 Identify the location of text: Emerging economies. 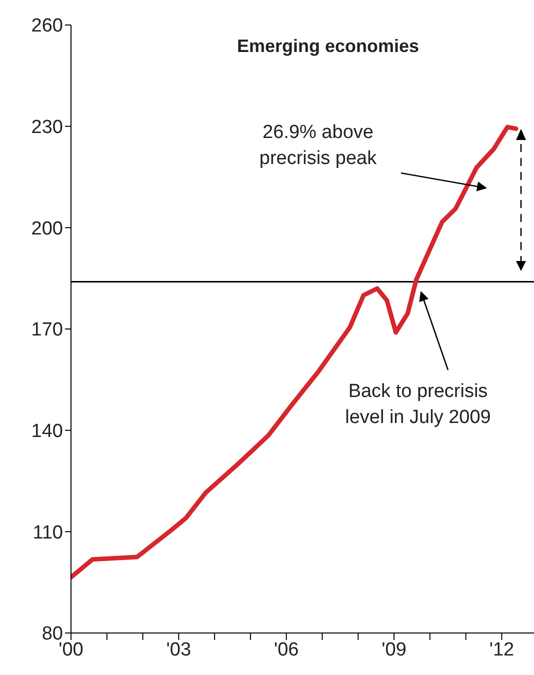
(328, 46).